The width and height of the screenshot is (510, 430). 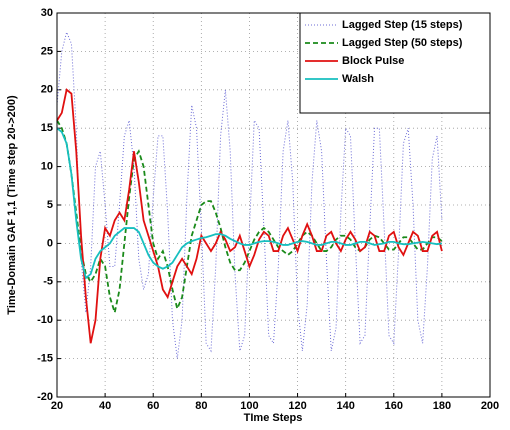 I want to click on x-tick-label: 40, so click(x=105, y=406).